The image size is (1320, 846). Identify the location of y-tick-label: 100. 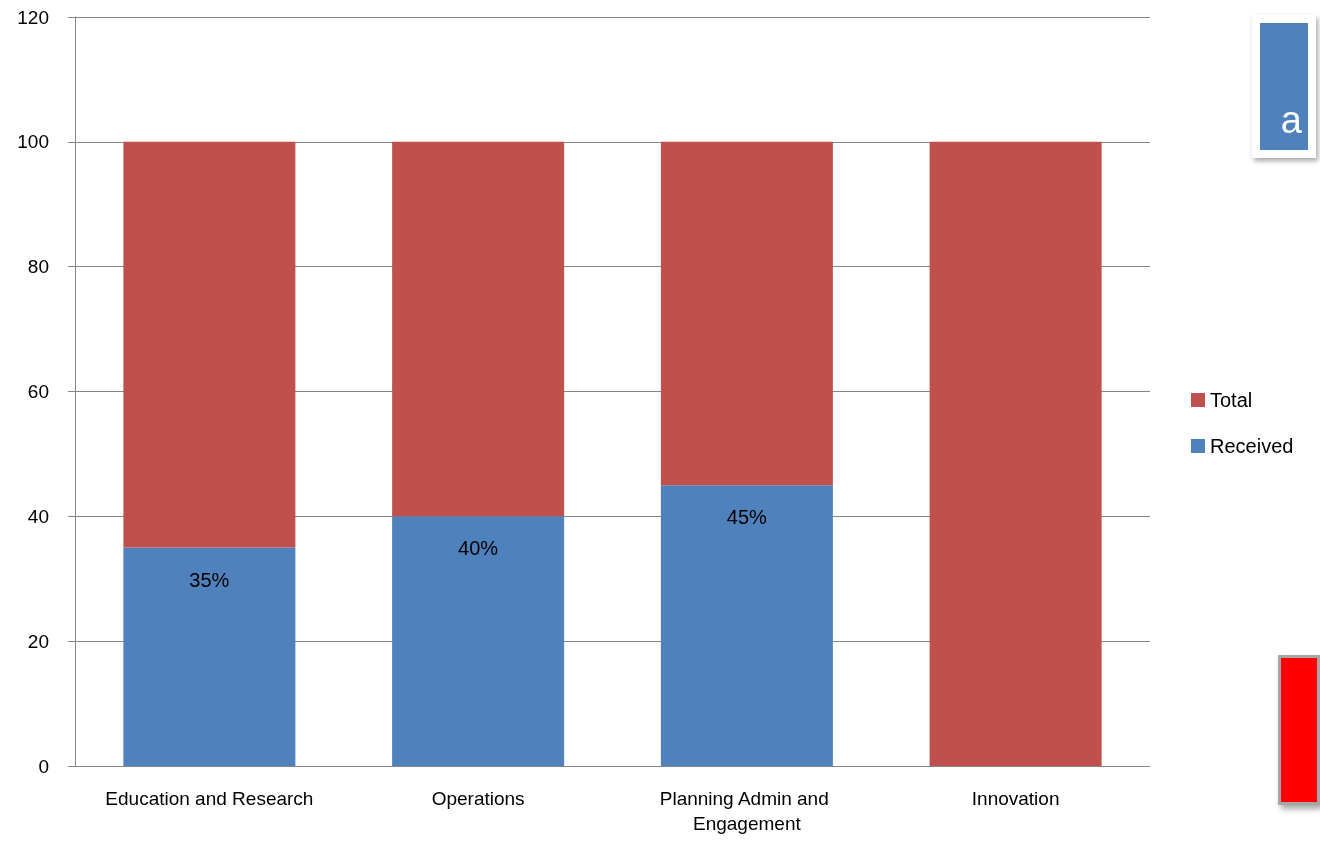
(33, 142).